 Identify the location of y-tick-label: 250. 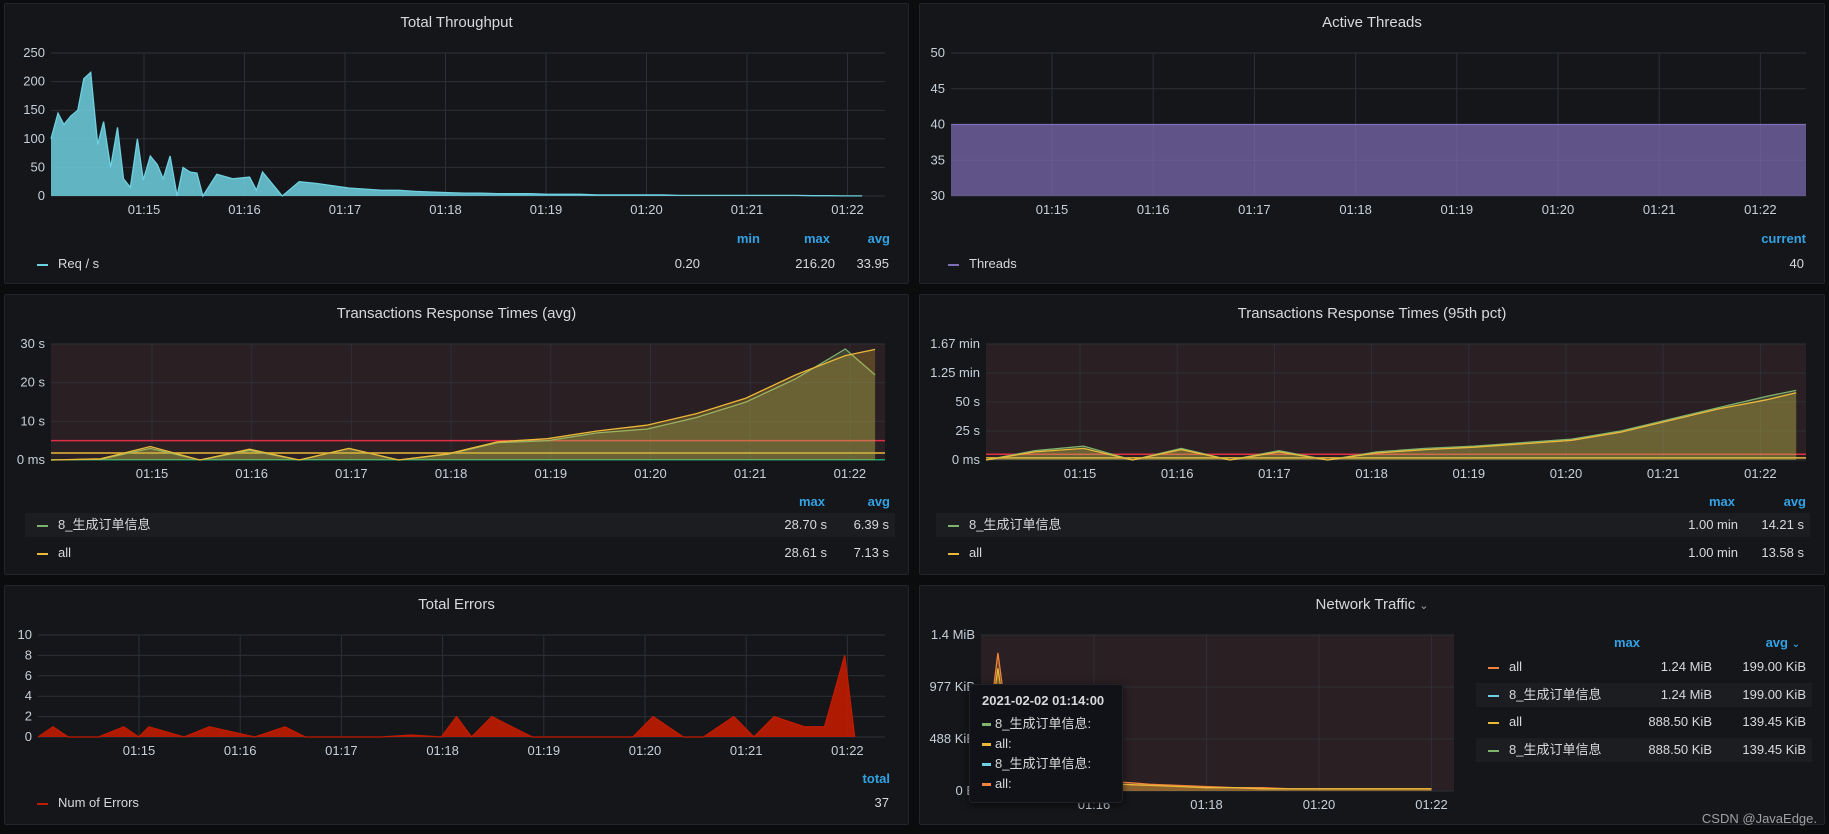
(34, 52).